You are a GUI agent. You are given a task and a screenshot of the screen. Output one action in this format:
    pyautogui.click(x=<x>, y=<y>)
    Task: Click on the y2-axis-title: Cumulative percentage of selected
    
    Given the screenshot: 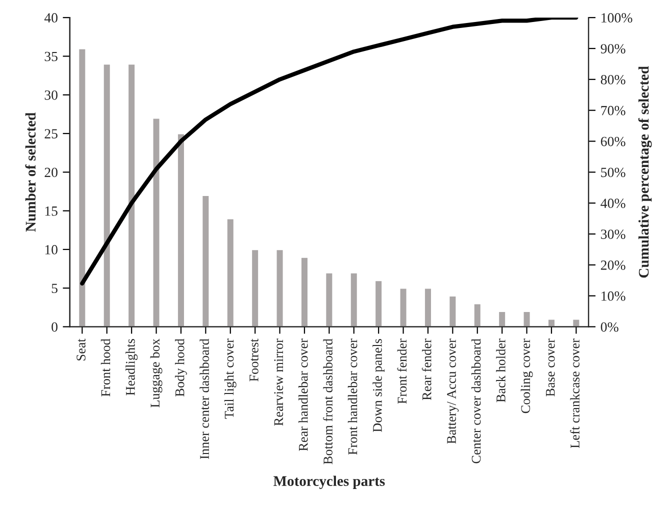 What is the action you would take?
    pyautogui.click(x=645, y=172)
    